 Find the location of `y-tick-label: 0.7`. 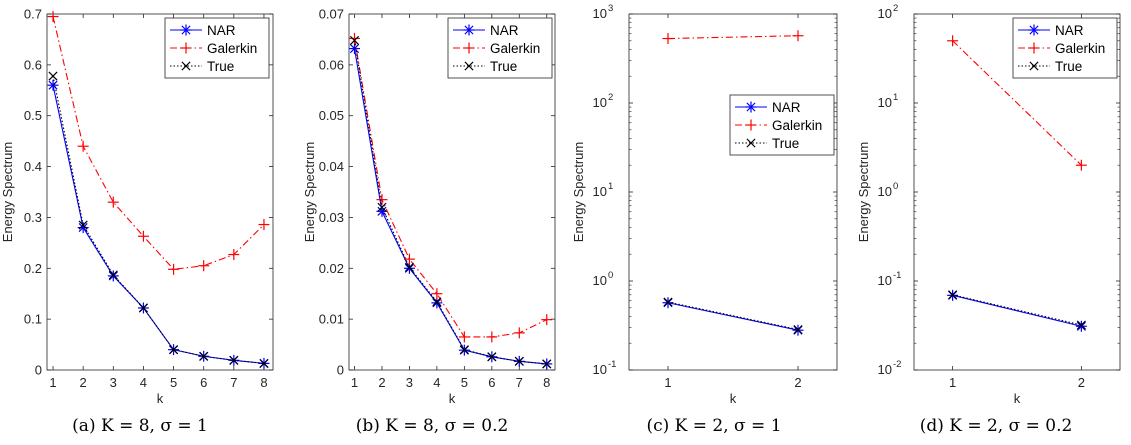

y-tick-label: 0.7 is located at coordinates (33, 14).